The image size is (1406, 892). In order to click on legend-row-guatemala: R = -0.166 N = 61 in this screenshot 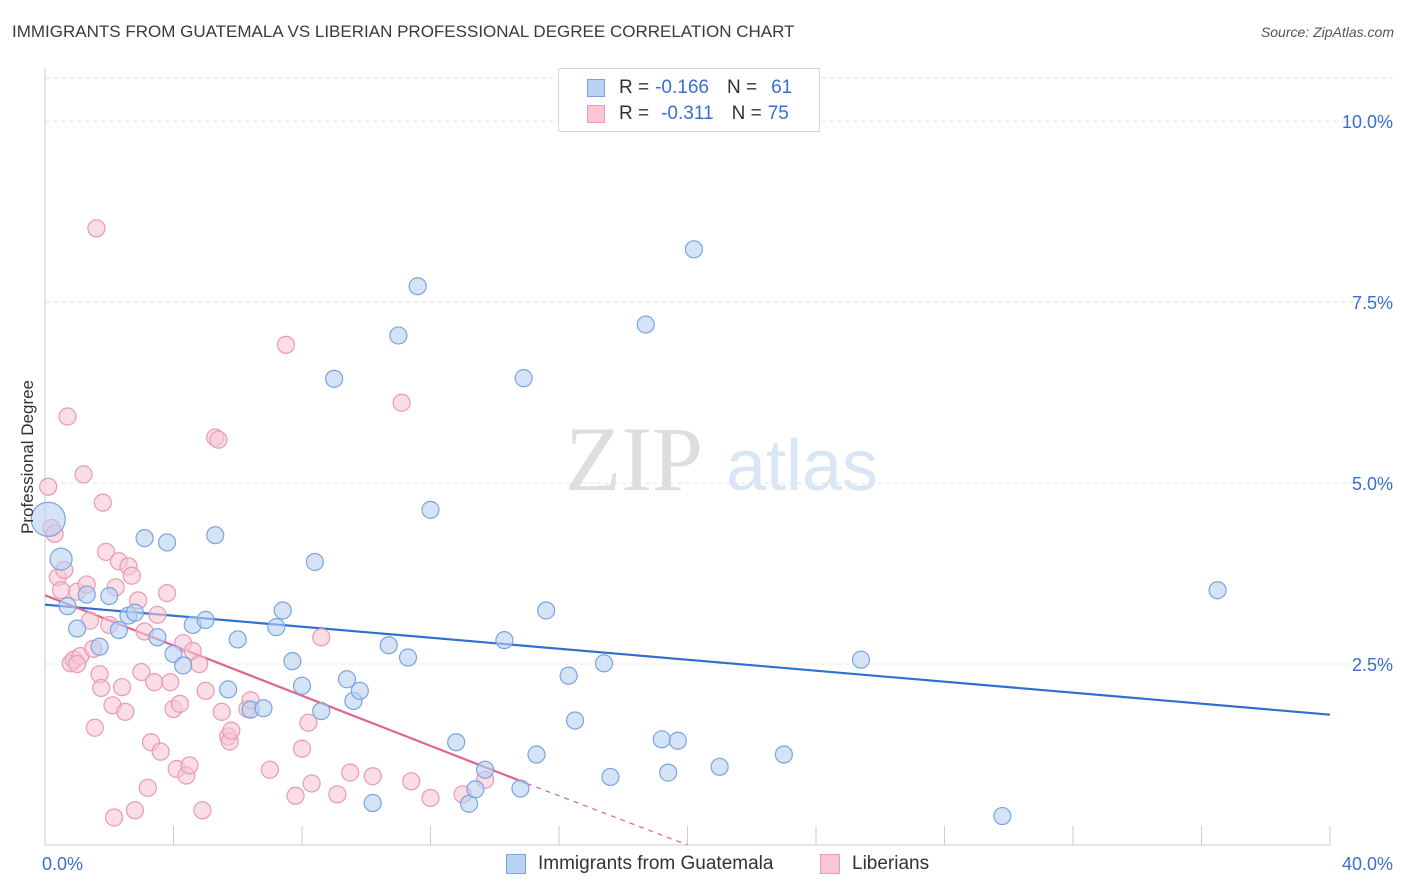, I will do `click(689, 88)`.